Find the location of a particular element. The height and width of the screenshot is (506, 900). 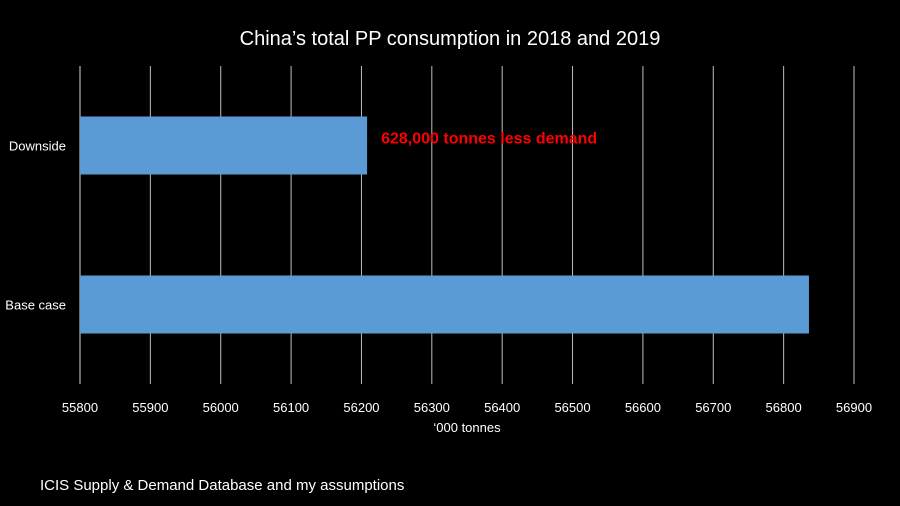

x-tick-label: 56000 is located at coordinates (221, 407).